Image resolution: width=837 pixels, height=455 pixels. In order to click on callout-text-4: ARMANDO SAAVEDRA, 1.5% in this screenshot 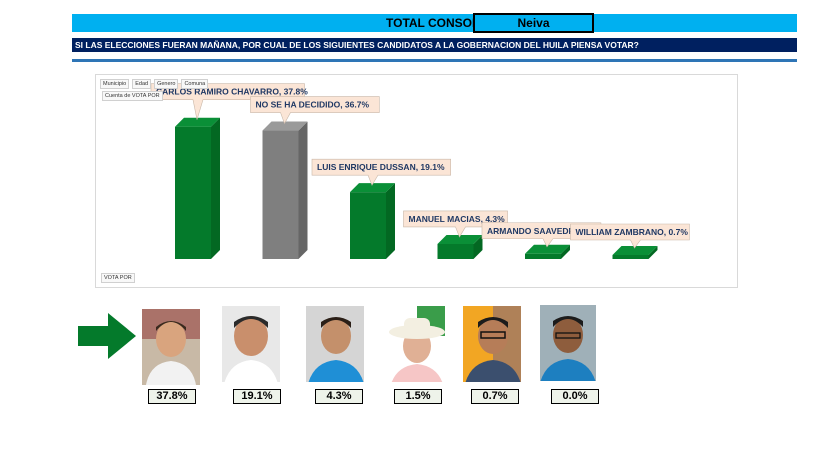, I will do `click(546, 231)`.